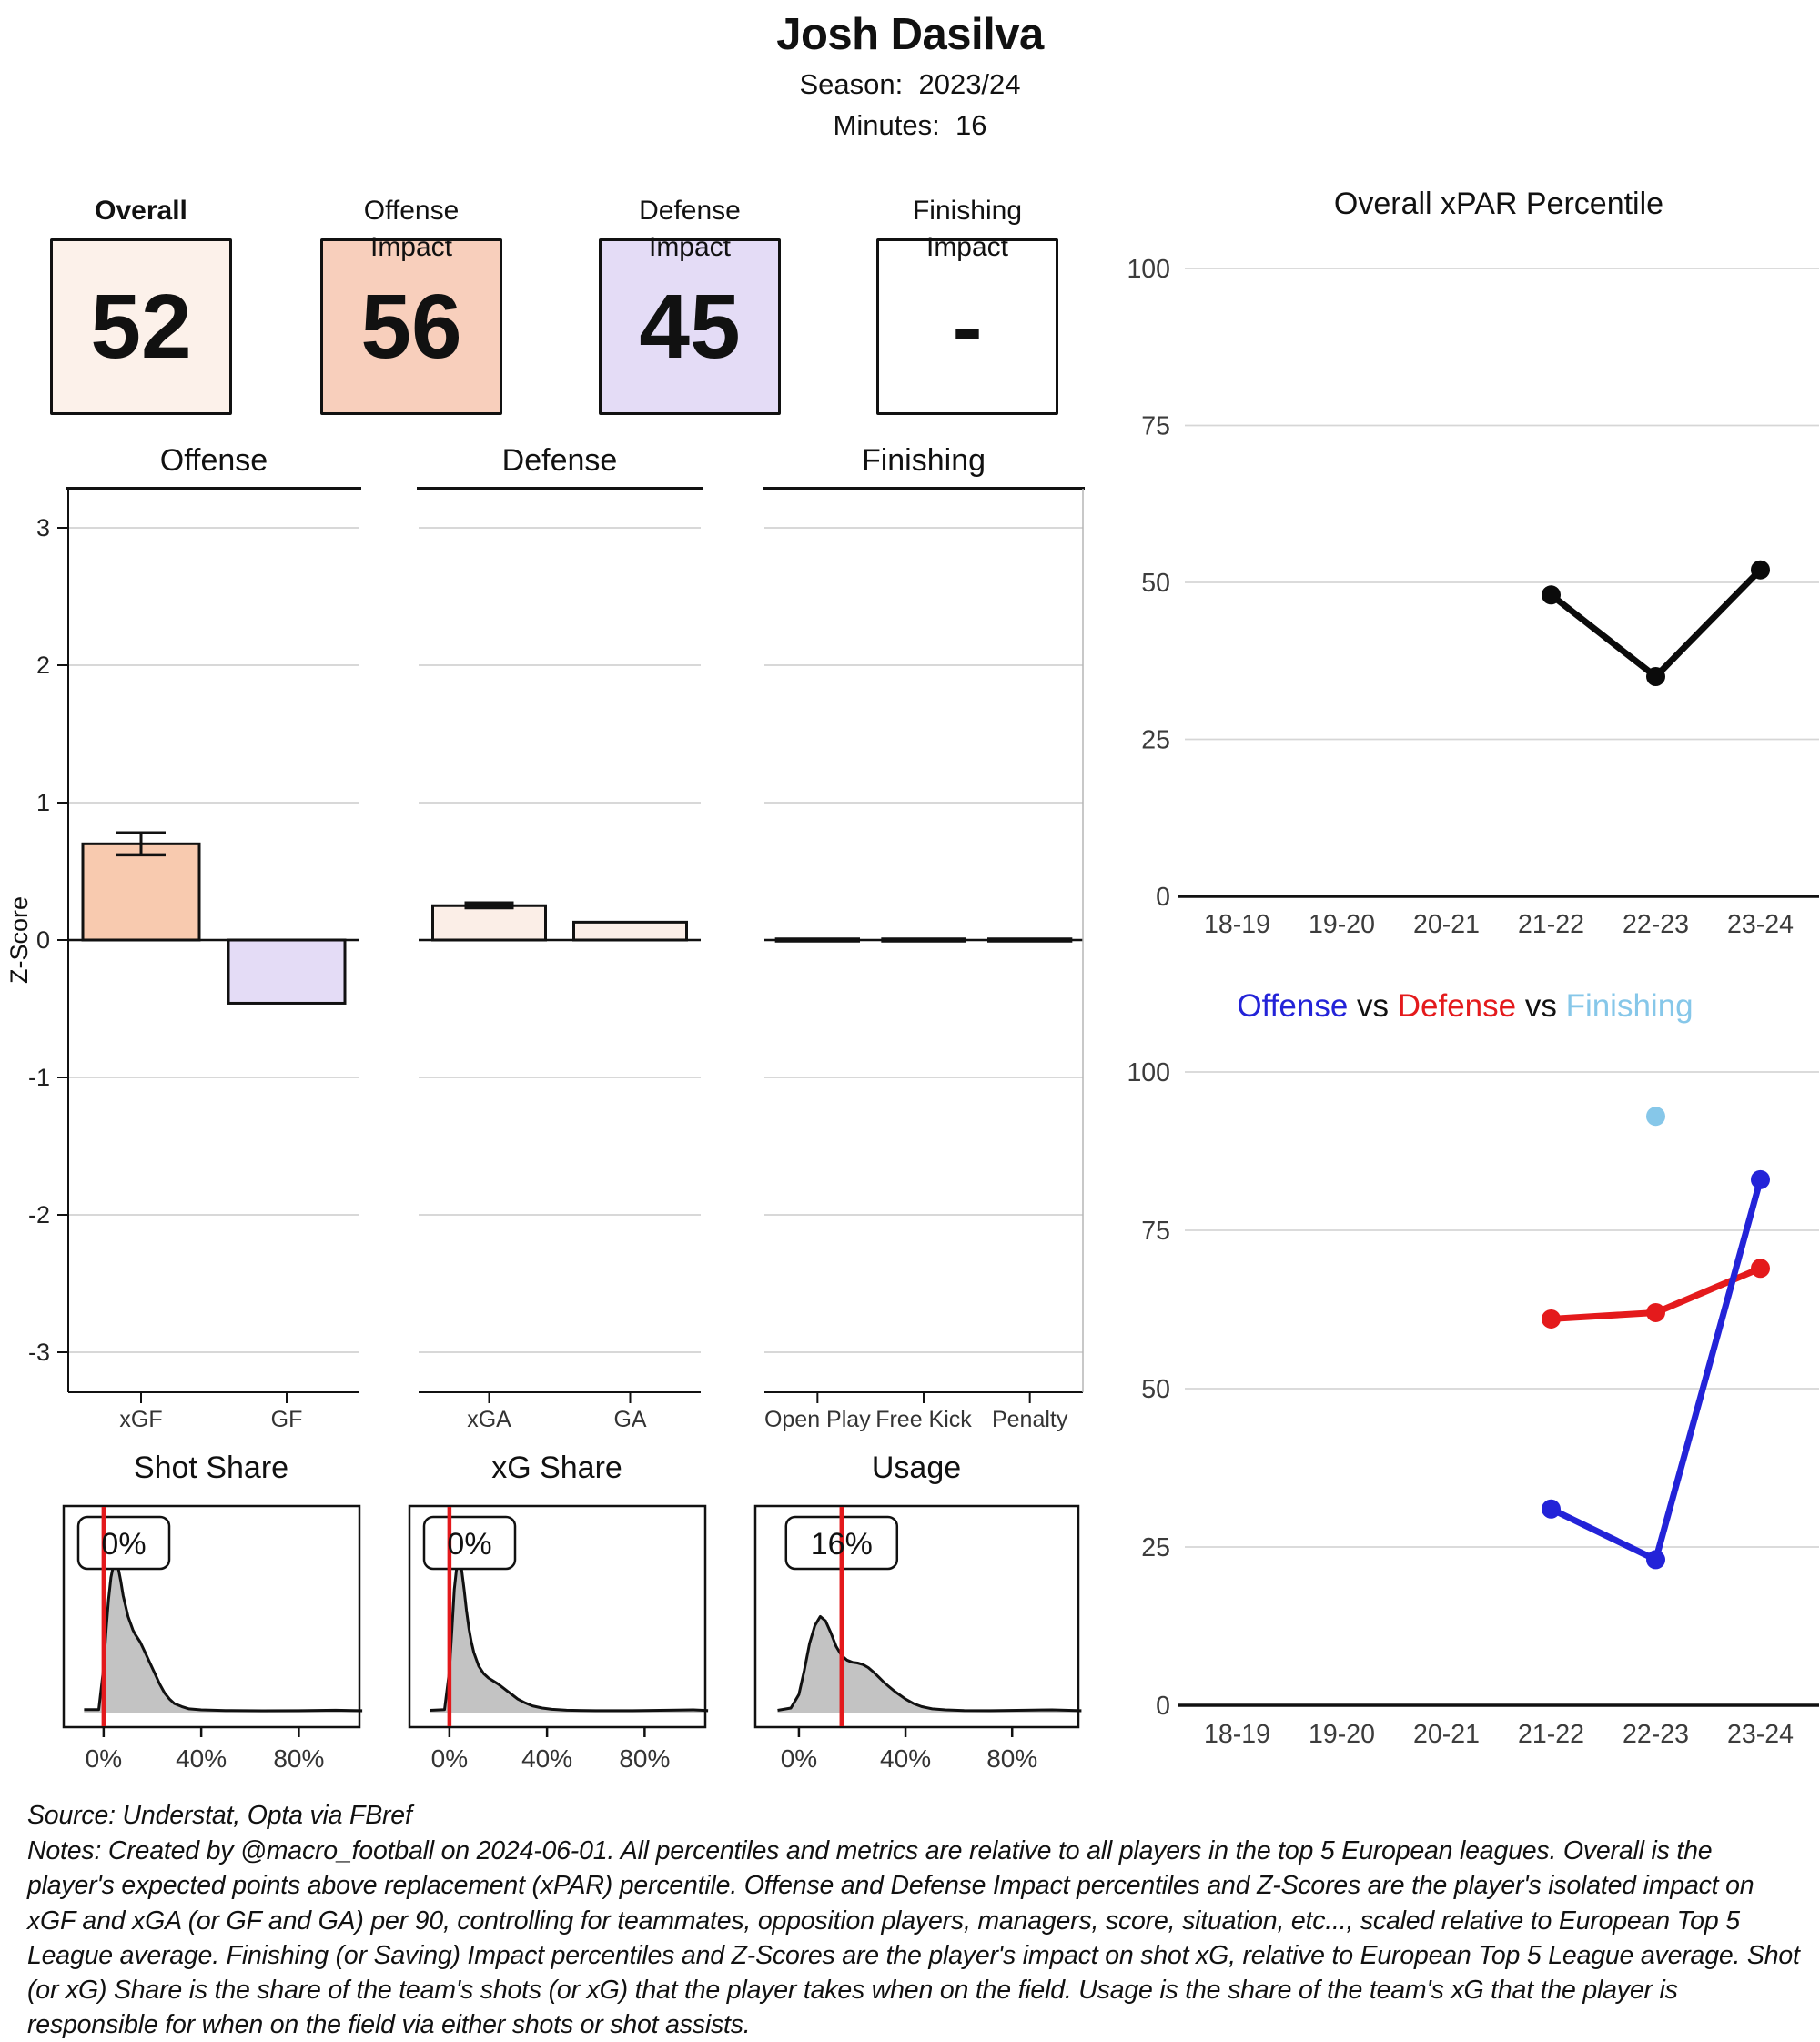  I want to click on y-tick-label: -3, so click(39, 1352).